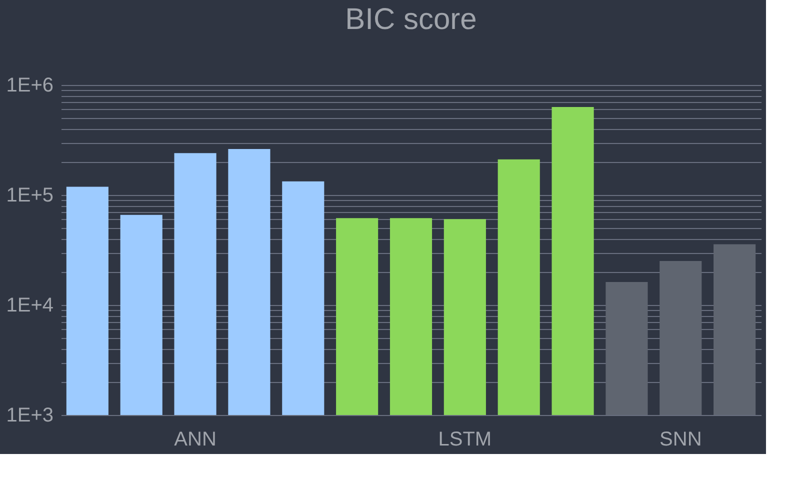 The image size is (805, 493). Describe the element at coordinates (30, 195) in the screenshot. I see `y-tick-label: 1E+5` at that location.